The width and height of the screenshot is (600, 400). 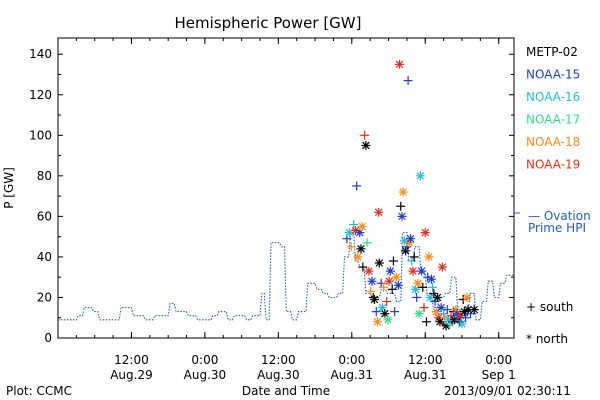 What do you see at coordinates (547, 339) in the screenshot?
I see `marker-legend-north: * north` at bounding box center [547, 339].